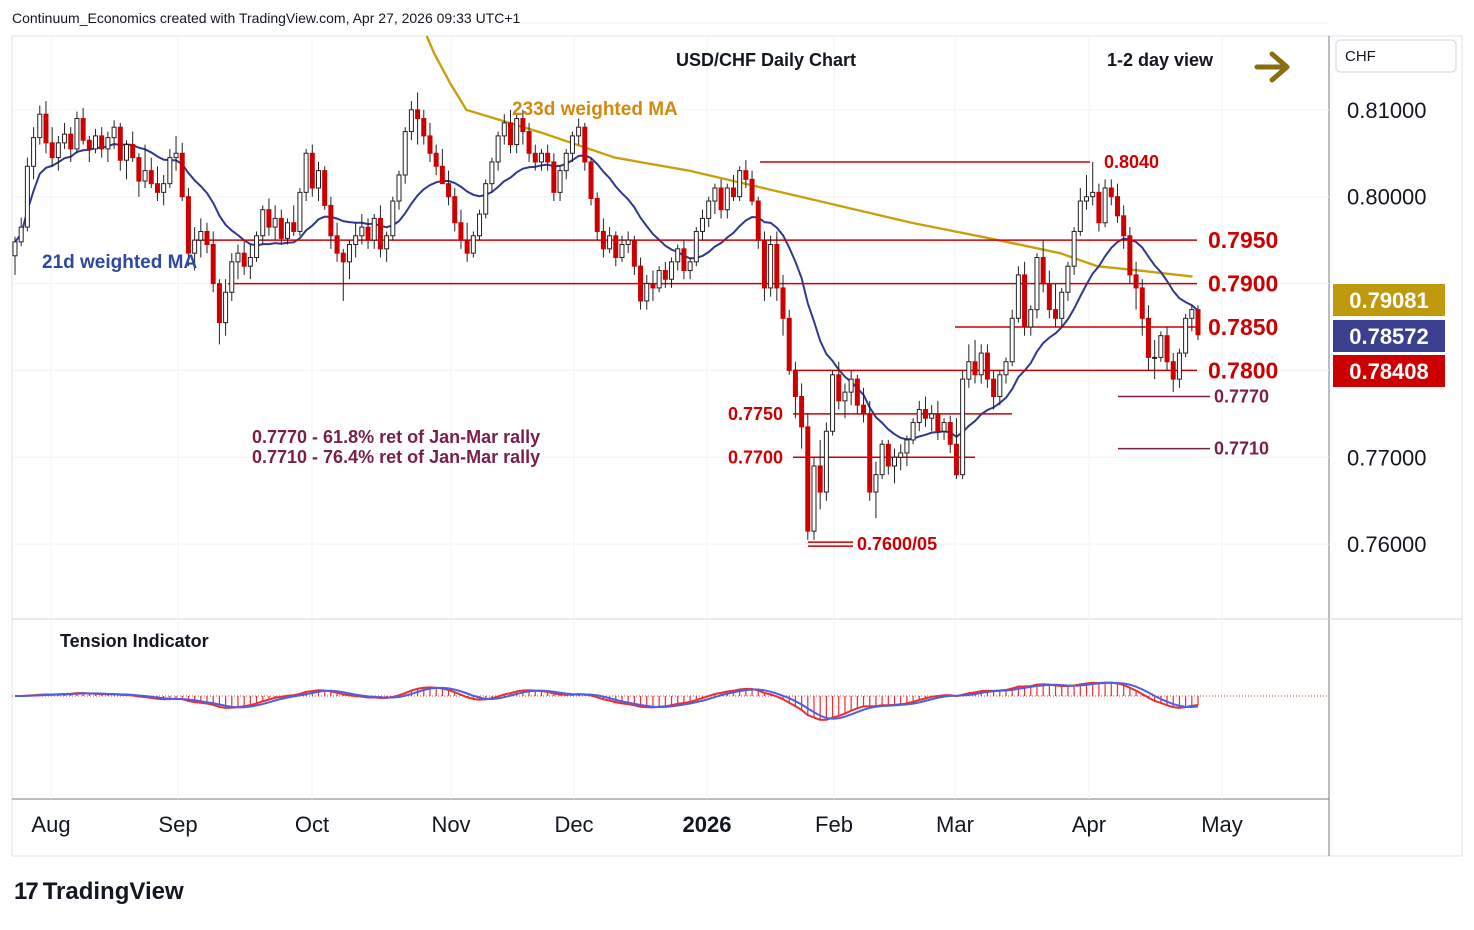  I want to click on tradingview-logo: 17 TradingView, so click(99, 892).